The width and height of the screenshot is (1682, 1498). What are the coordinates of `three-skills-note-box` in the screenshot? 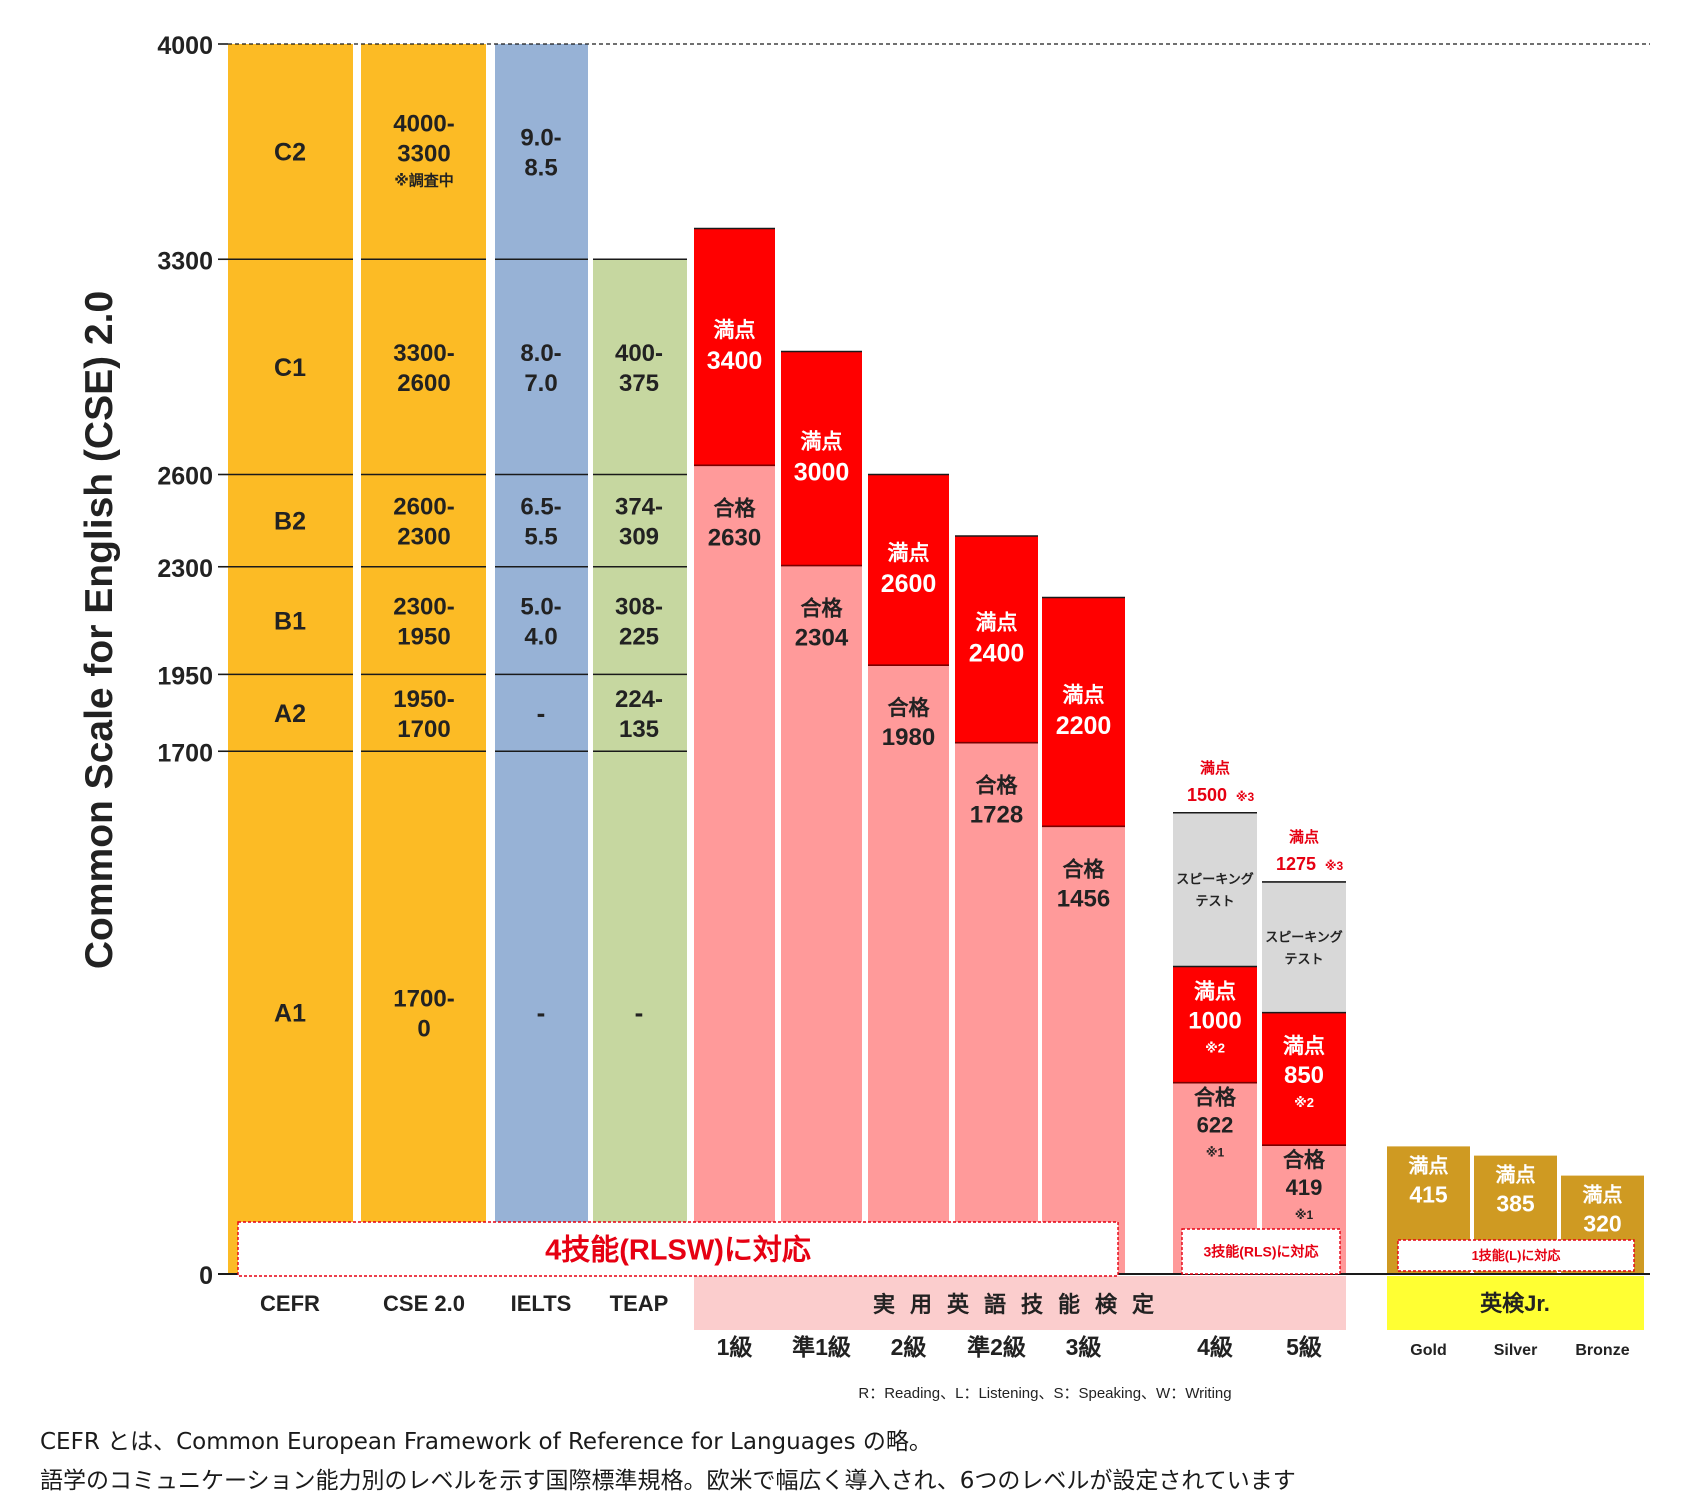 It's located at (1261, 1251).